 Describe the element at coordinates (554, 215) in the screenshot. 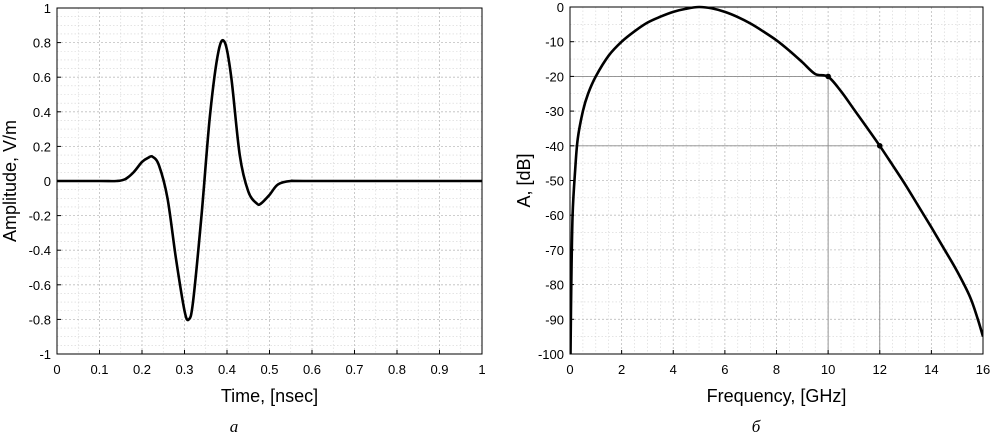

I see `y-tick-label: -60` at that location.